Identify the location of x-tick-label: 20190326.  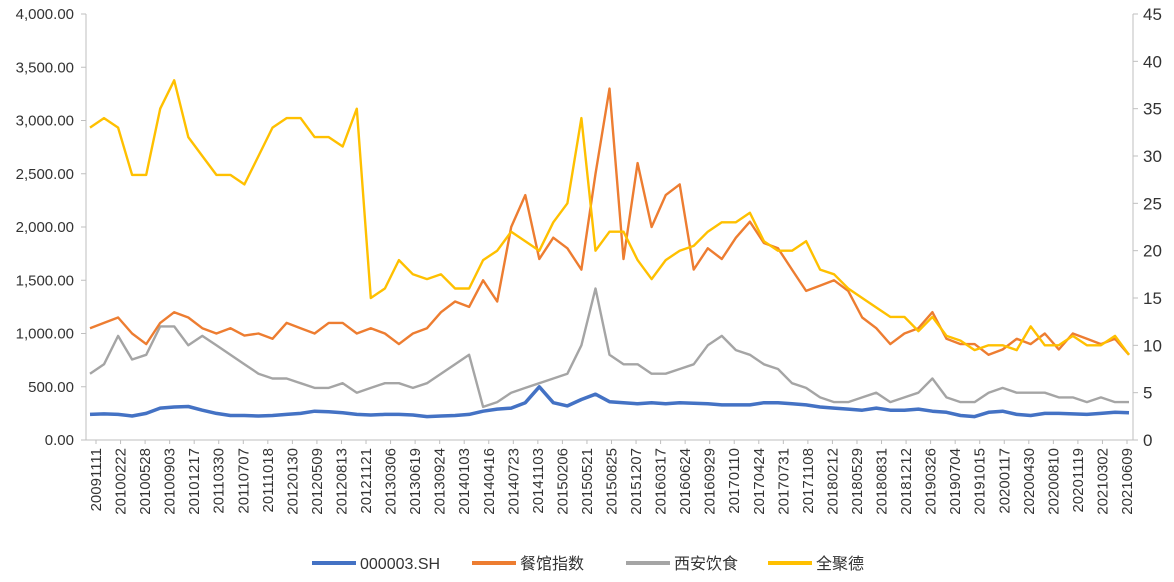
(931, 481).